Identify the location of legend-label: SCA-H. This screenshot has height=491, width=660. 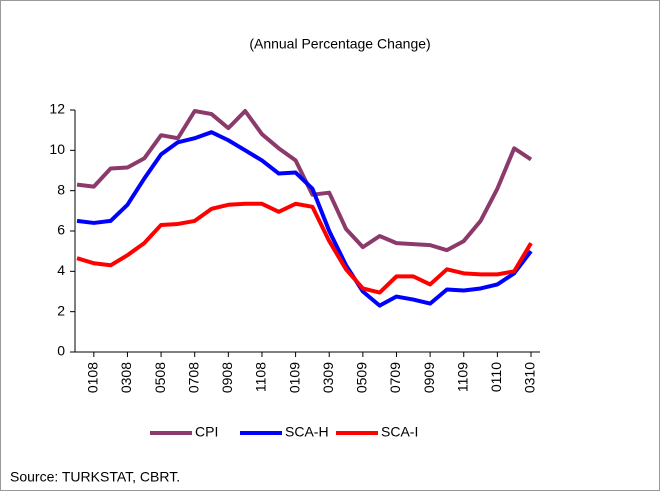
(307, 432).